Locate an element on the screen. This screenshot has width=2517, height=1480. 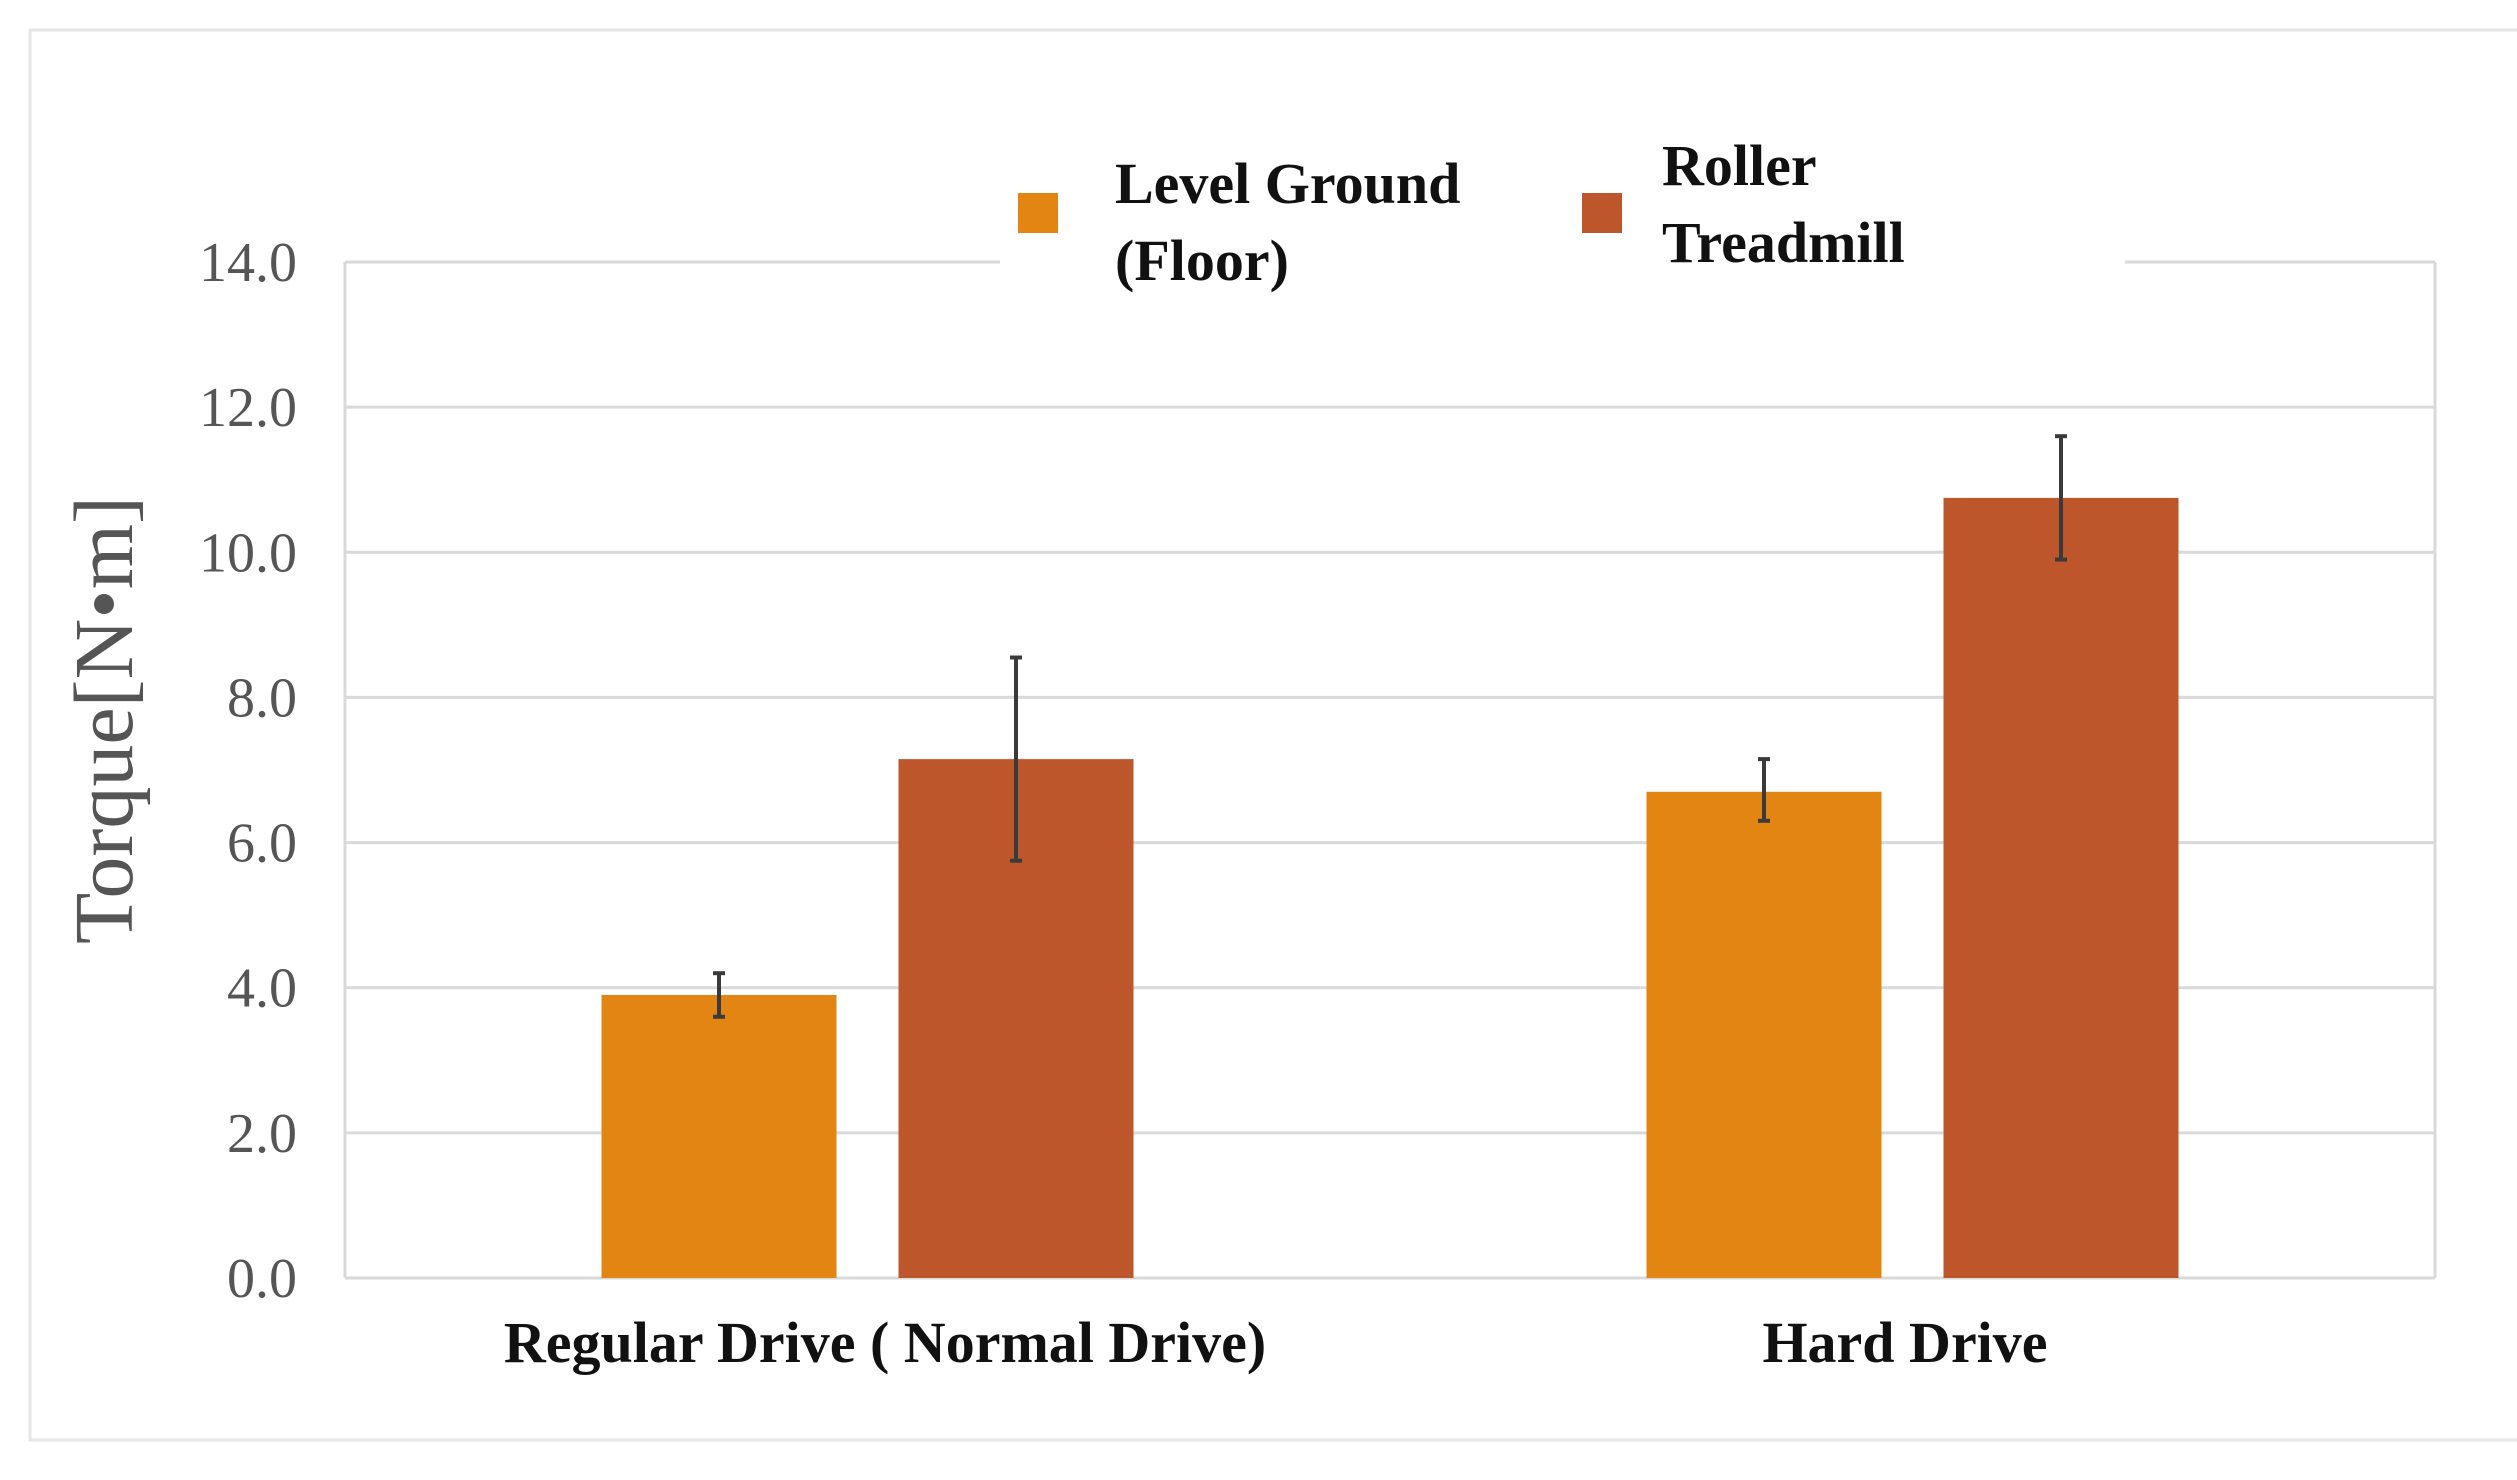
y-tick-label: 0.0 is located at coordinates (262, 1279).